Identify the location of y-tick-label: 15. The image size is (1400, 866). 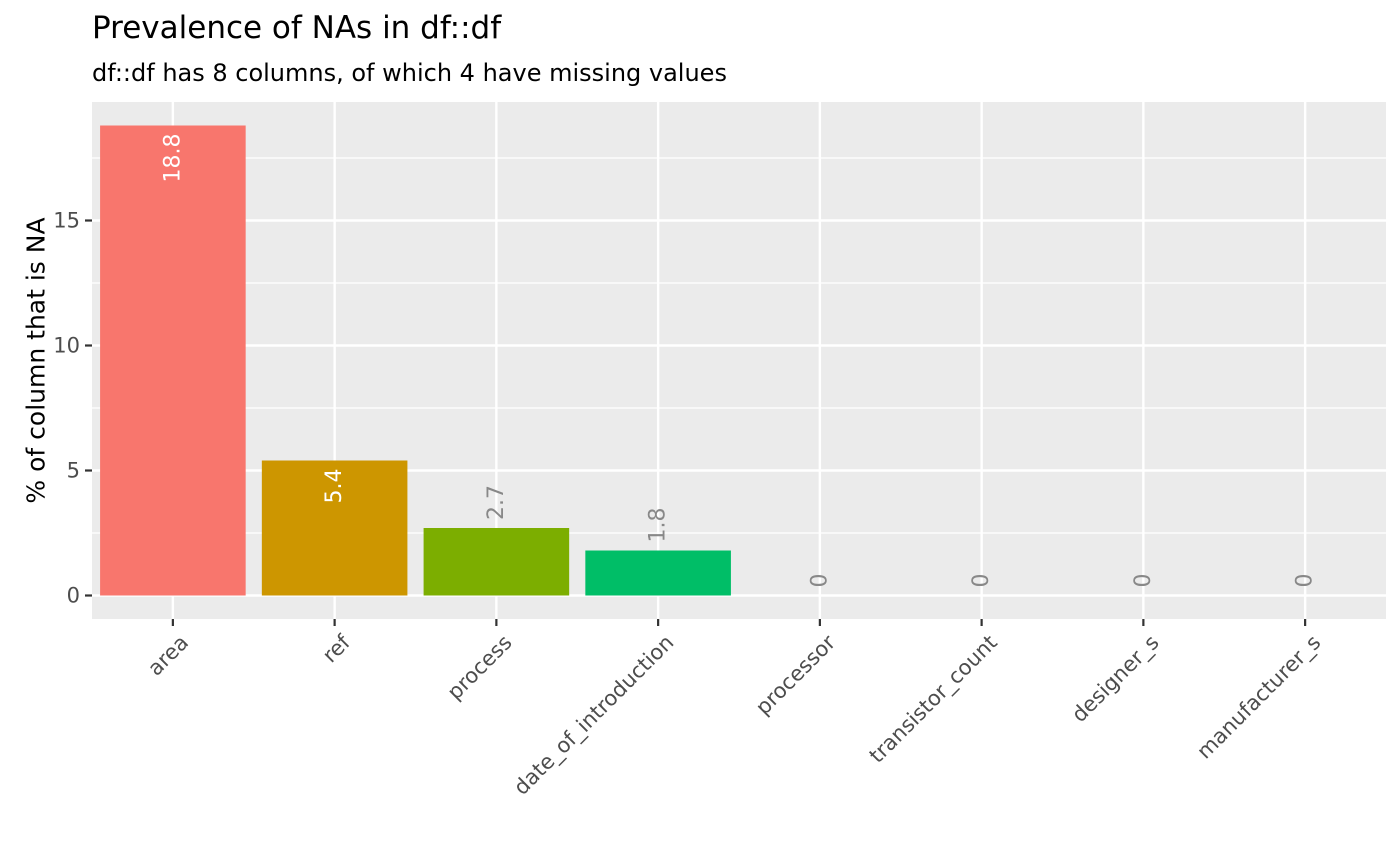
(66, 221).